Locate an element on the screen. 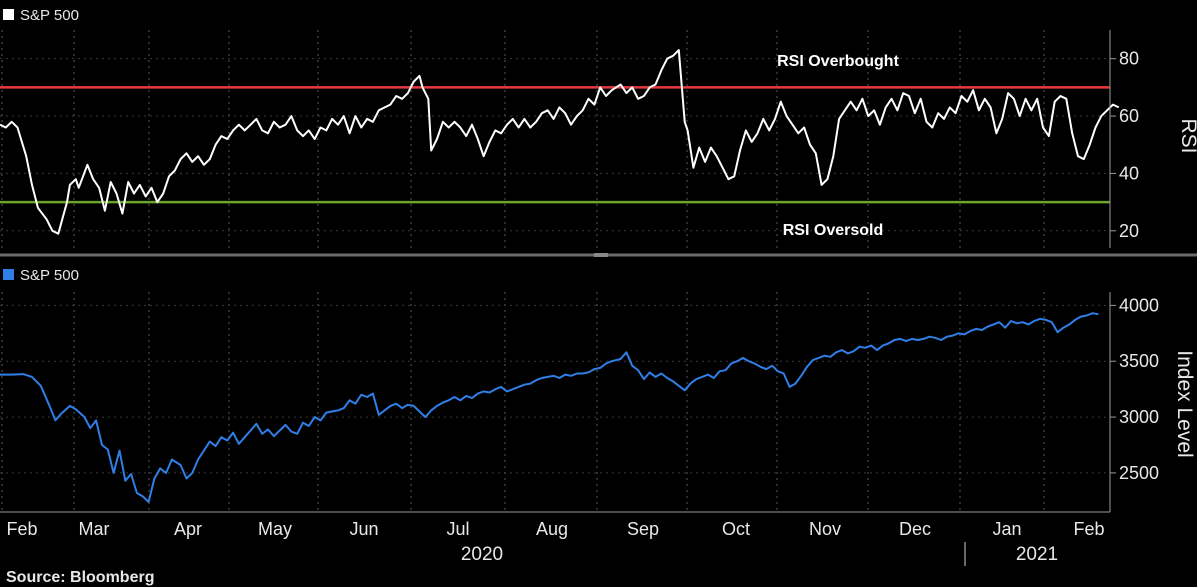 Image resolution: width=1197 pixels, height=587 pixels. x-tick-label: Jul is located at coordinates (457, 529).